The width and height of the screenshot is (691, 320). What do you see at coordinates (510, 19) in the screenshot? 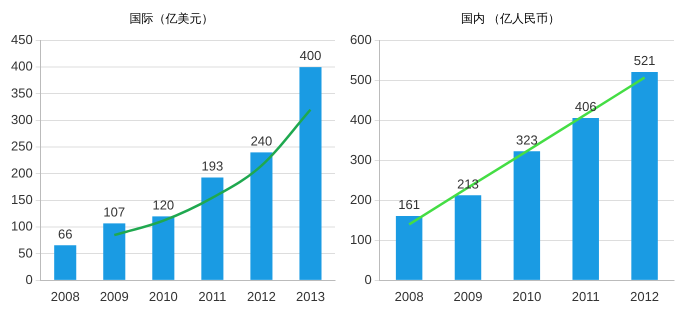
I see `chart-title: 国内 （亿人民币）` at bounding box center [510, 19].